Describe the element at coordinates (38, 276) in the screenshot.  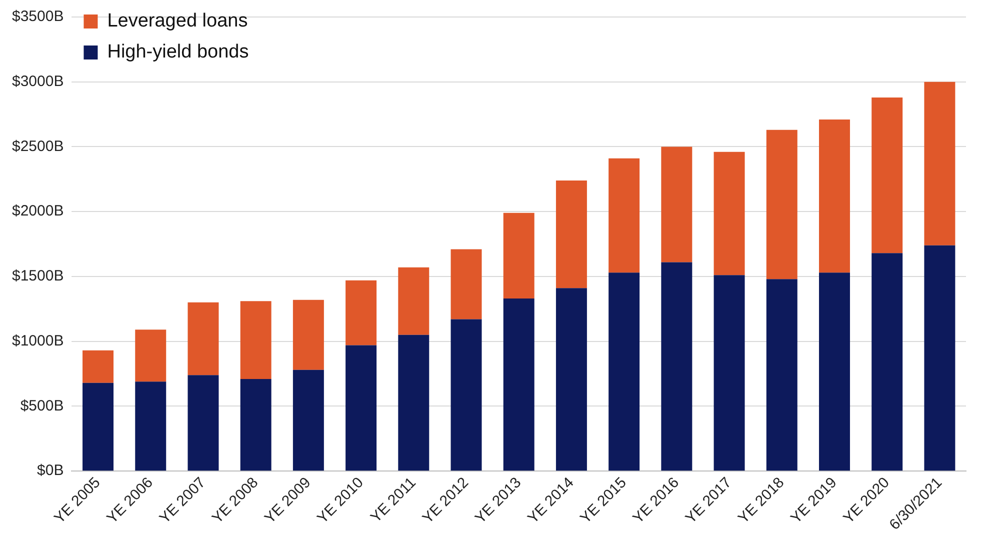
I see `y-tick-label: $1500B` at that location.